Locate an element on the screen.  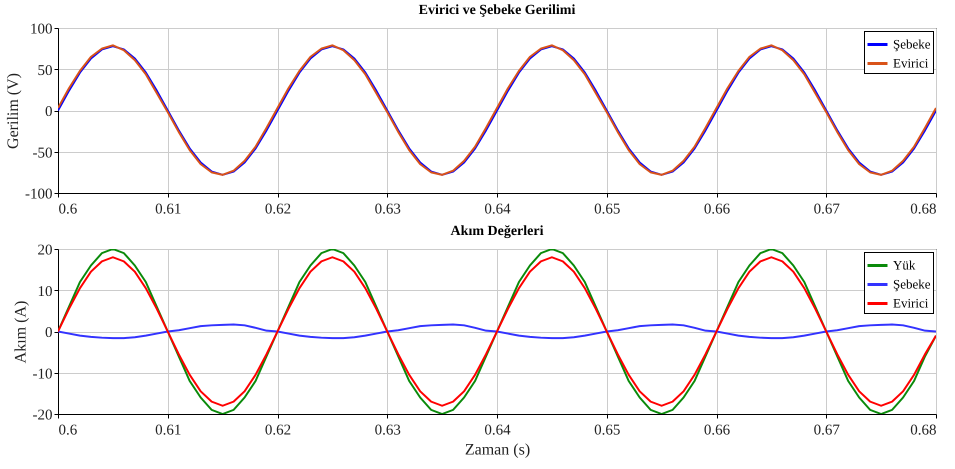
y-tick-label: -100 is located at coordinates (38, 194).